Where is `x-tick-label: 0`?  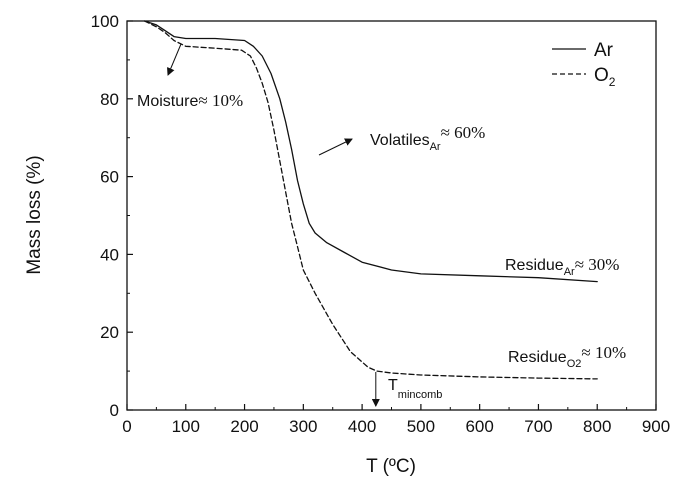 x-tick-label: 0 is located at coordinates (126, 426).